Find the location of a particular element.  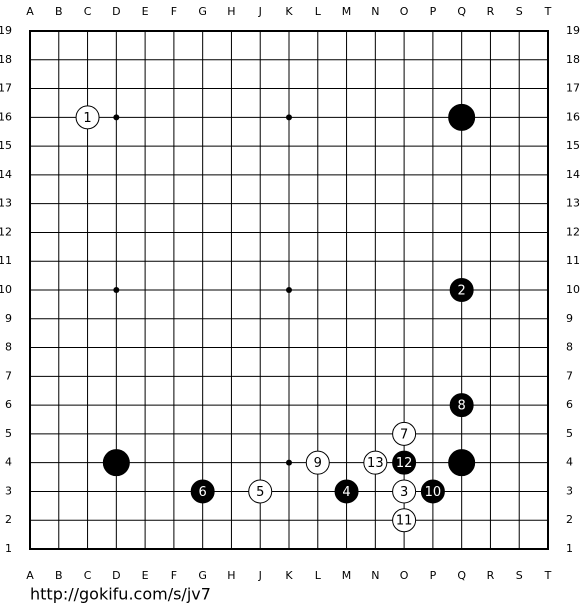

move-number: 4 is located at coordinates (346, 492).